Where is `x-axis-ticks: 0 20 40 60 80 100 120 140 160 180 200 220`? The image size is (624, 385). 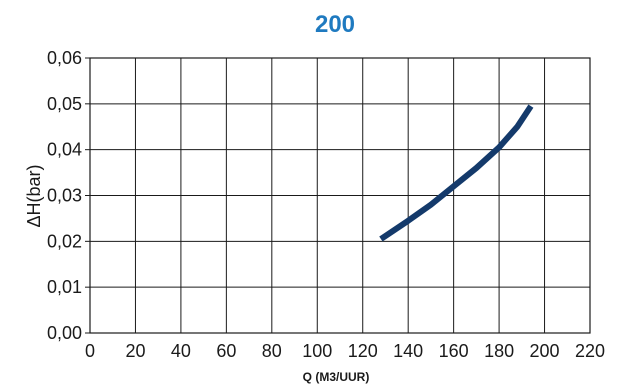
x-axis-ticks: 0 20 40 60 80 100 120 140 160 180 200 220 is located at coordinates (345, 351).